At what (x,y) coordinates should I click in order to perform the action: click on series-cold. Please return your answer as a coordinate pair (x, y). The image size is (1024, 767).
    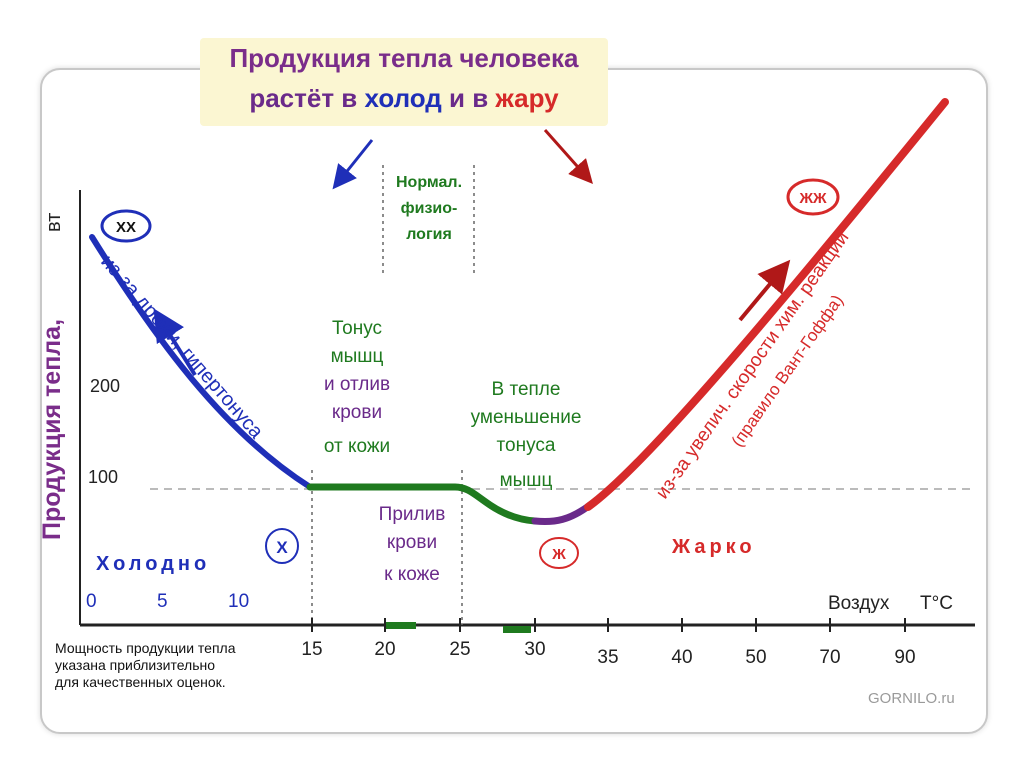
    Looking at the image, I should click on (201, 362).